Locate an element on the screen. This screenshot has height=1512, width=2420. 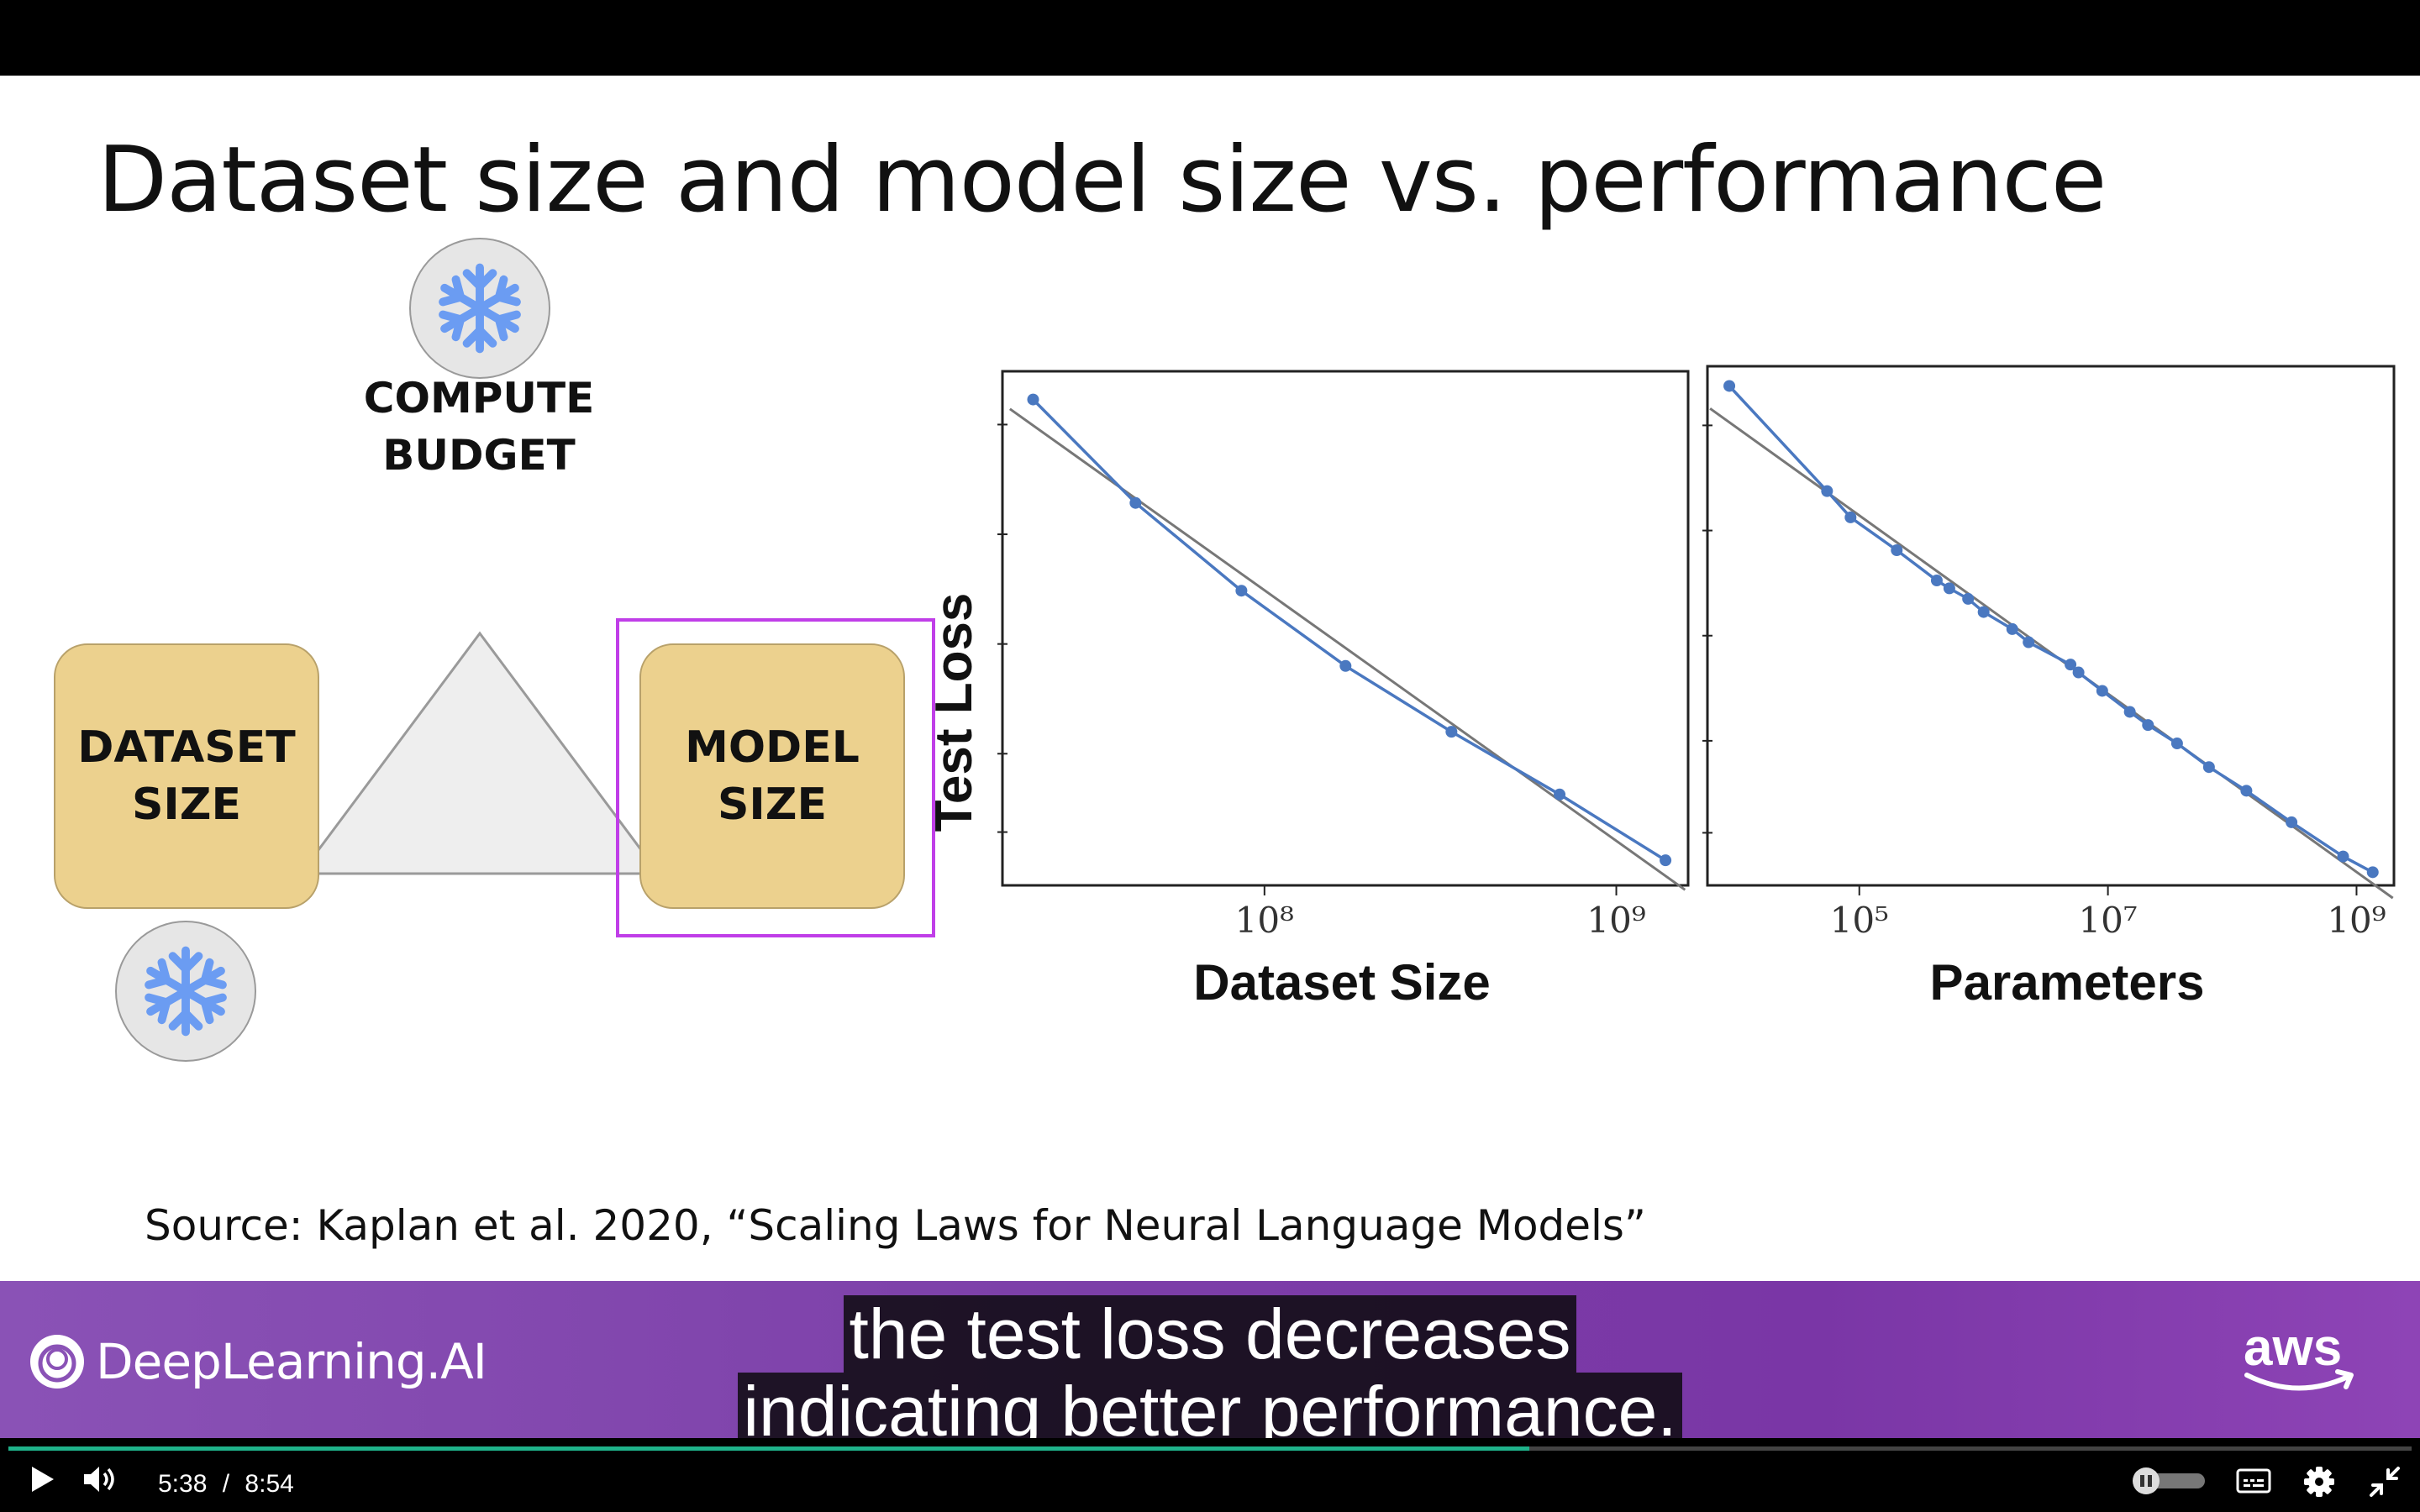
exit-fullscreen-icon is located at coordinates (2385, 1482).